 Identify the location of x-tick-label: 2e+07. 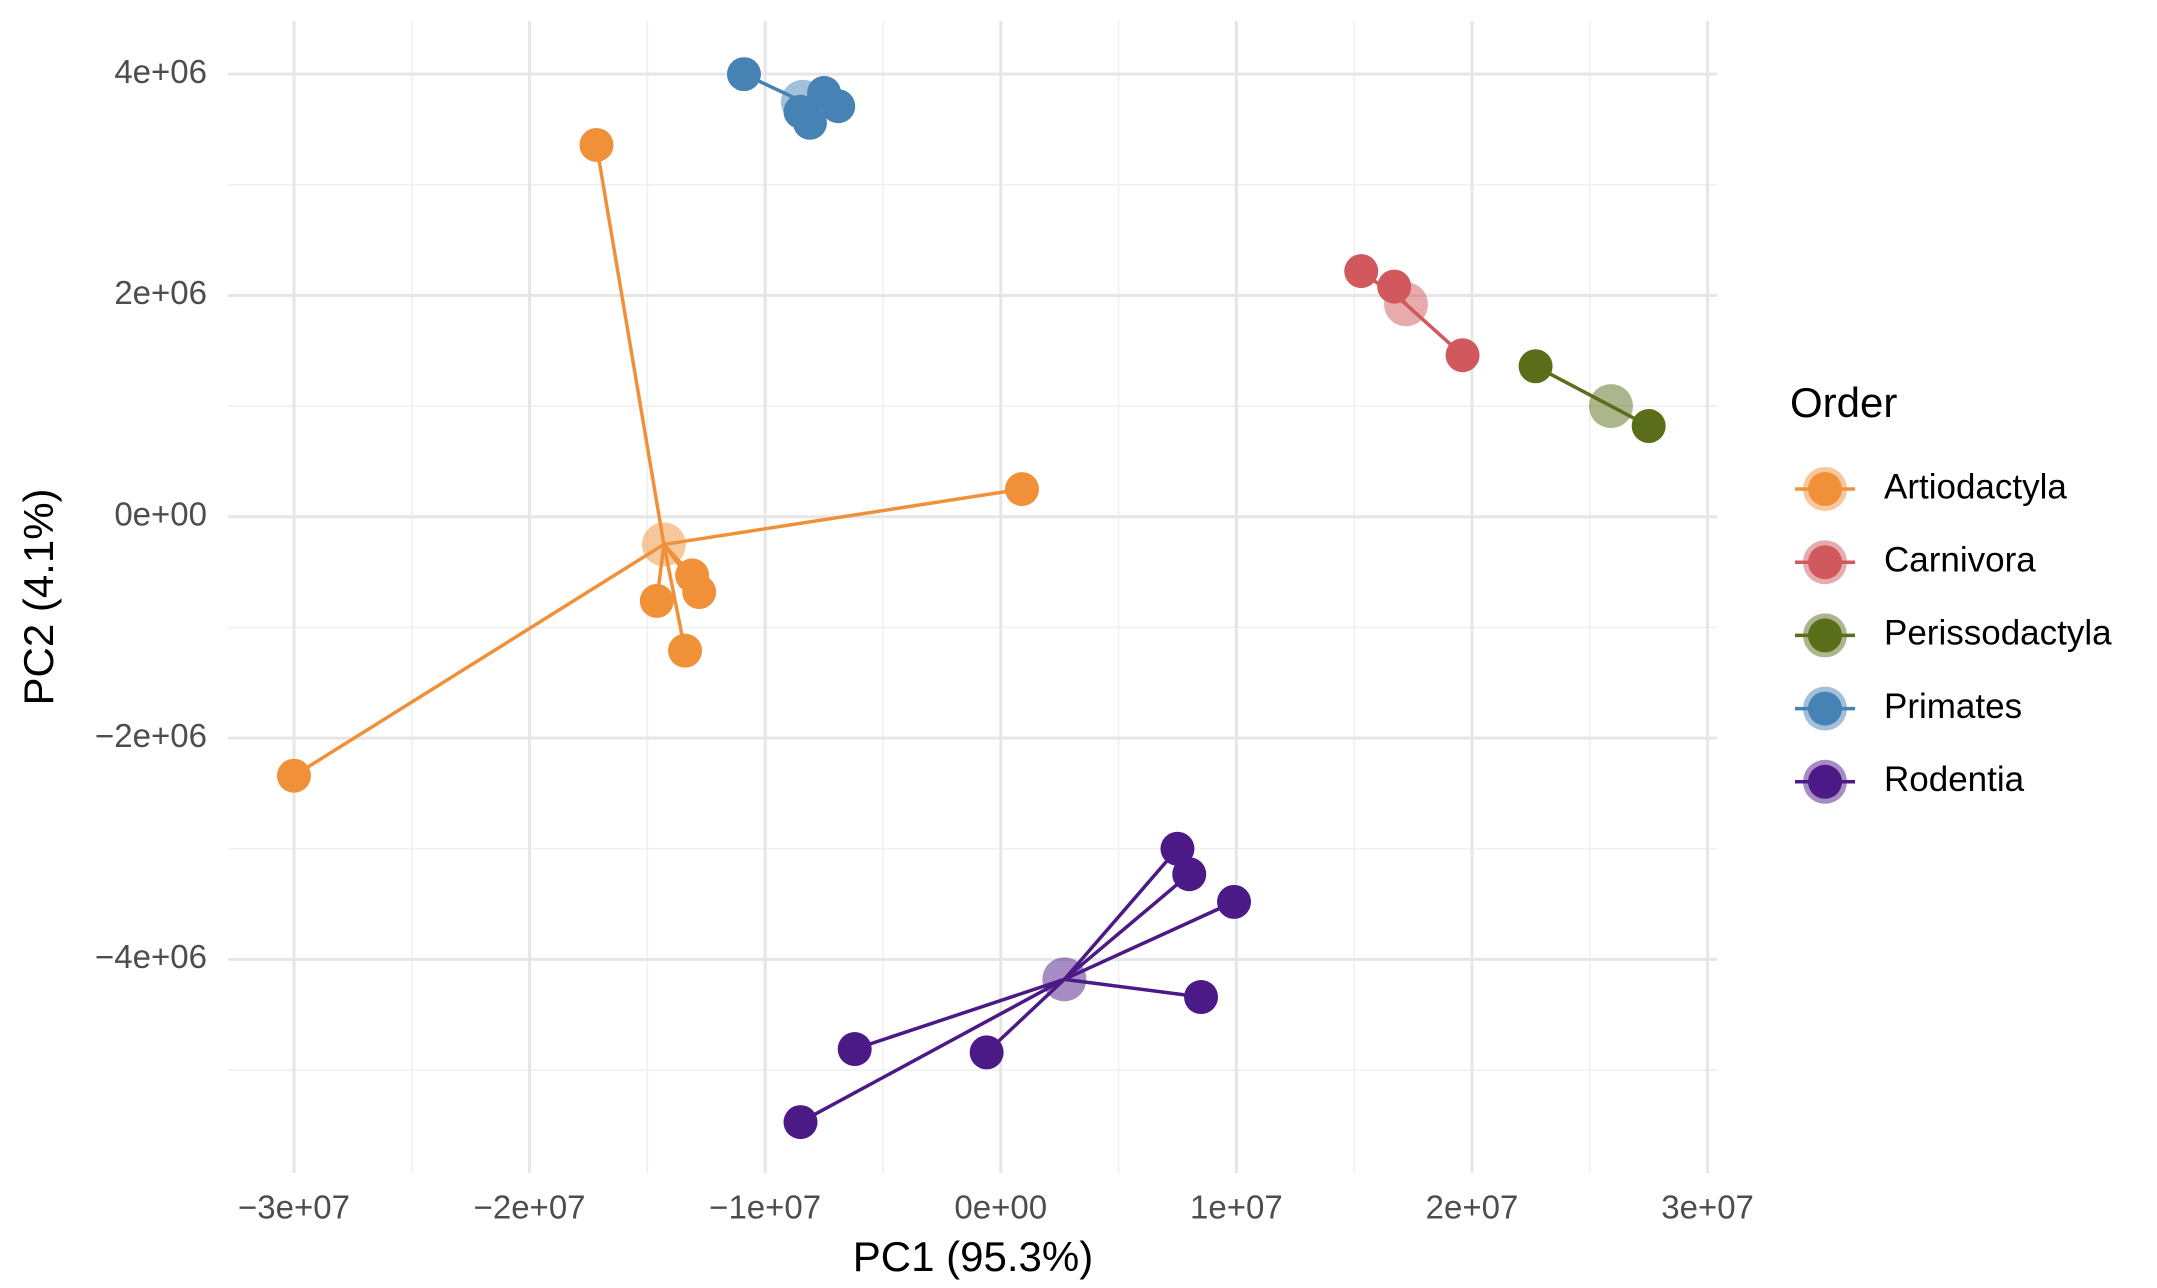
(1472, 1207).